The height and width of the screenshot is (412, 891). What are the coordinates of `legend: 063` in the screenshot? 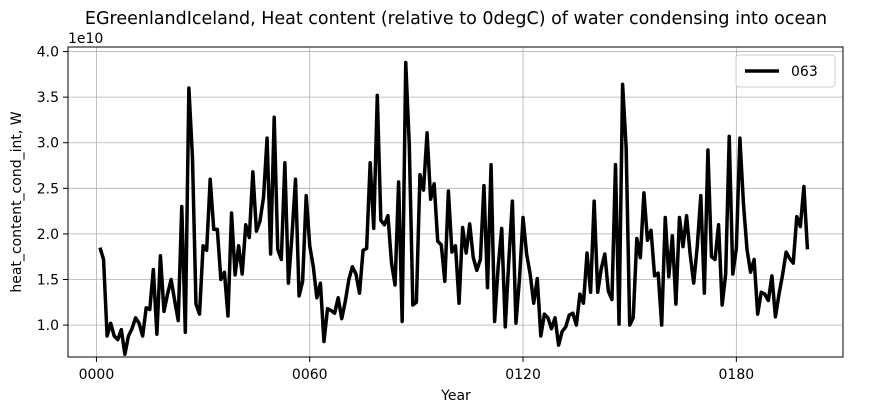 It's located at (785, 71).